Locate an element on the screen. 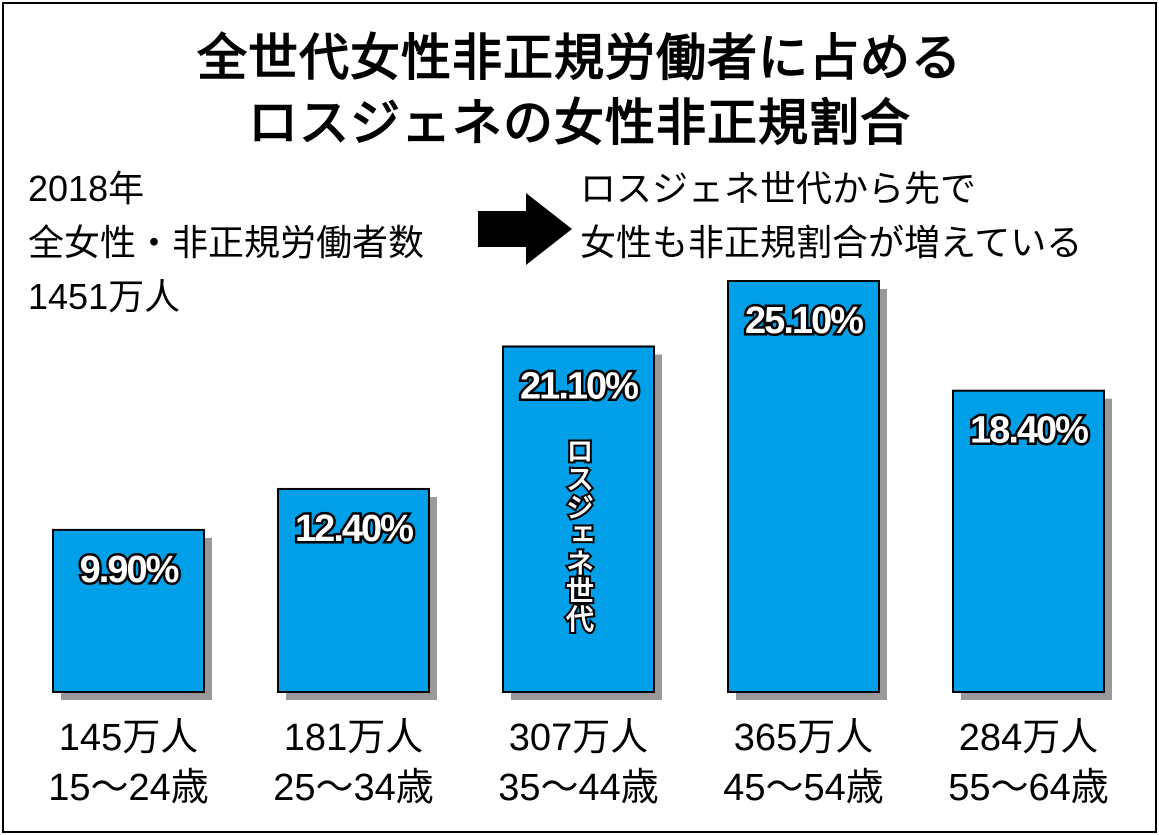 Image resolution: width=1159 pixels, height=835 pixels. data-label: 12.40% is located at coordinates (354, 529).